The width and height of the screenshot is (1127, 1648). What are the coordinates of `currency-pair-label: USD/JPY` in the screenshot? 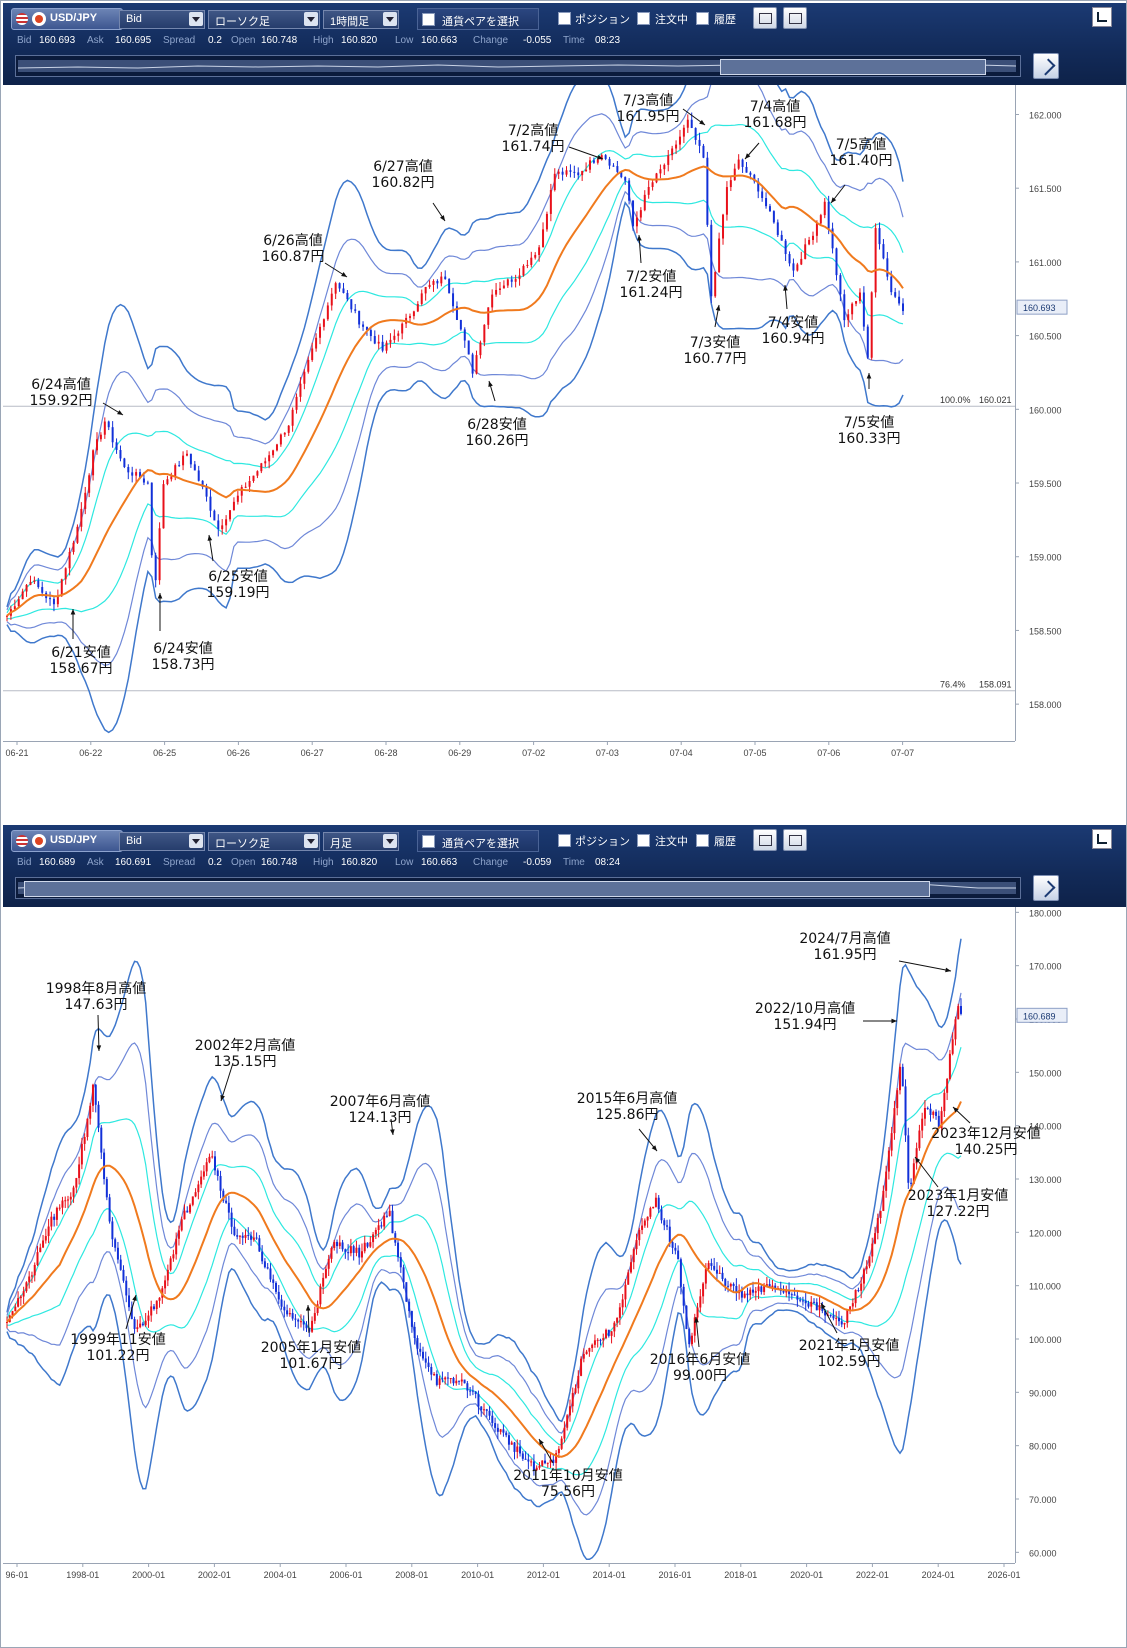 It's located at (74, 18).